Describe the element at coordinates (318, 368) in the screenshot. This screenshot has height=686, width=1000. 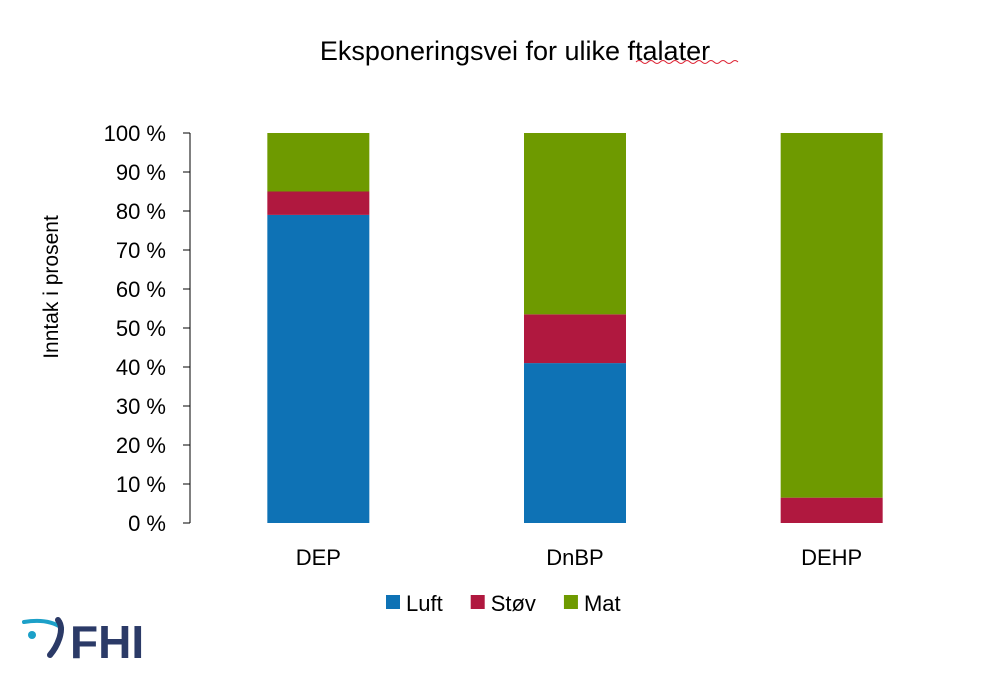
I see `bar-dep-luft` at that location.